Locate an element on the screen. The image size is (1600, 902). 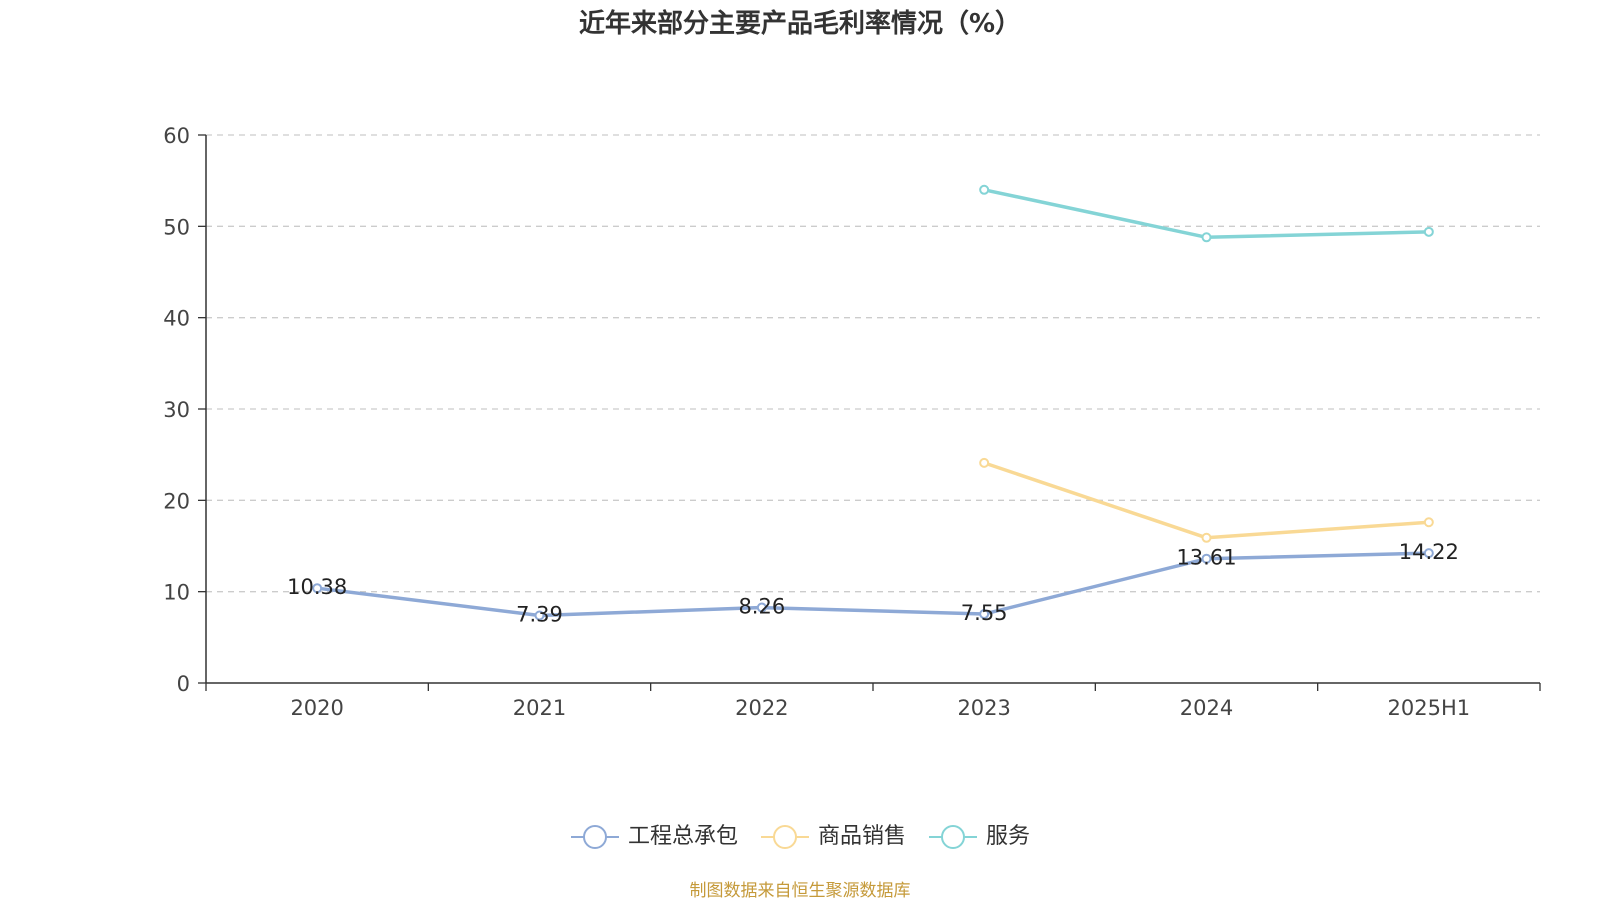
x-tick-label-1: 2021 is located at coordinates (539, 708).